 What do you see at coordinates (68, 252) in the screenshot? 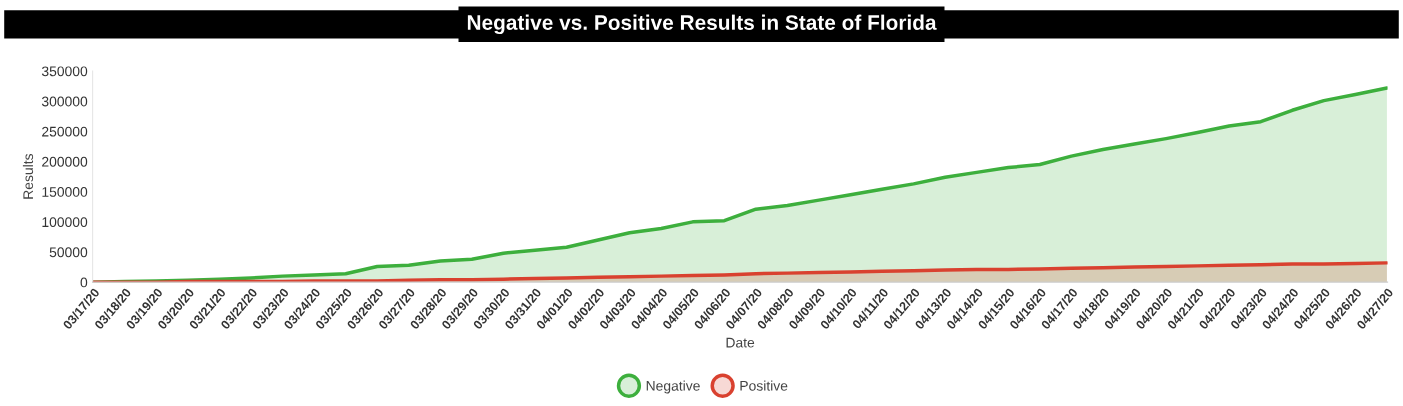
I see `y-tick-label: 50000` at bounding box center [68, 252].